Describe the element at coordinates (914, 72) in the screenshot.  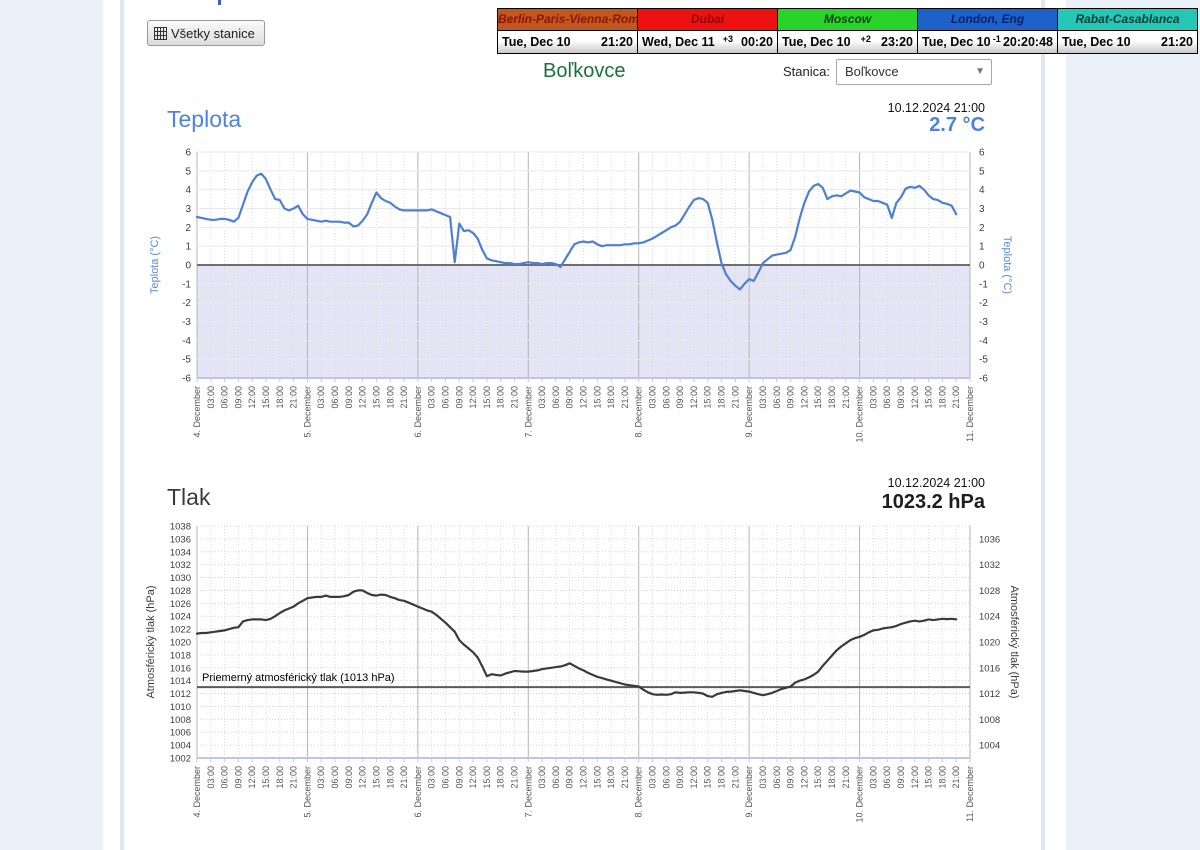
I see `station-select: Boľkovce ▼` at that location.